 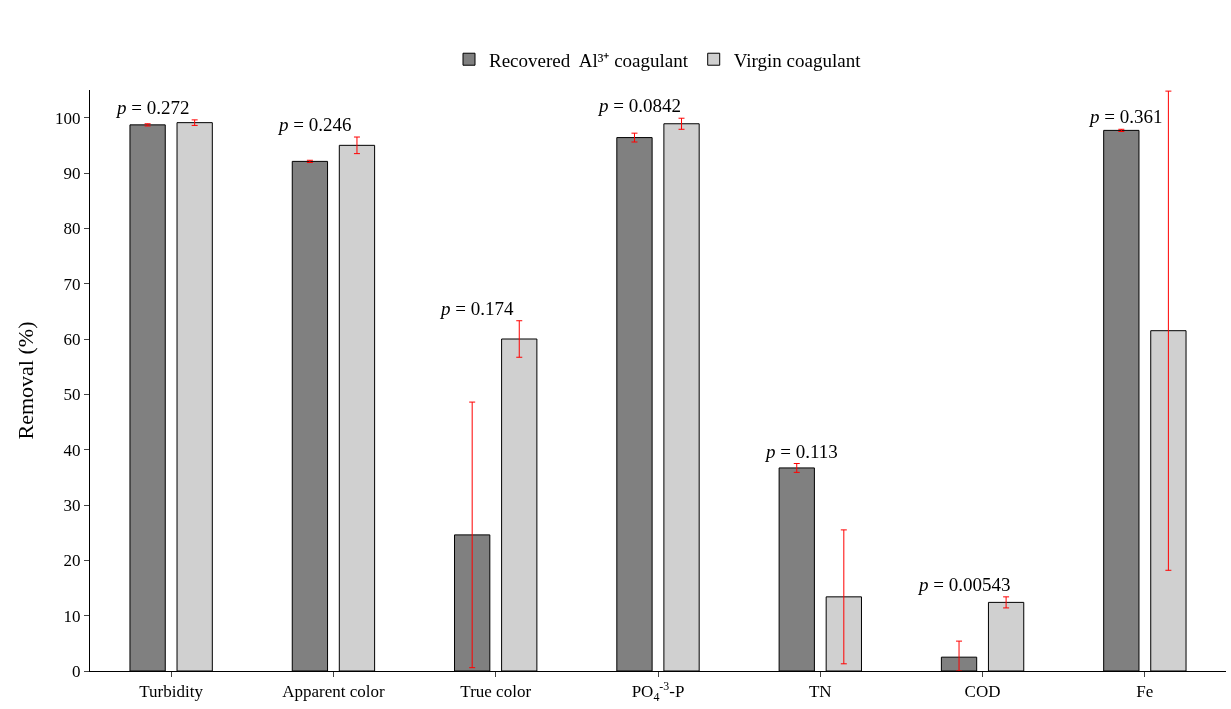 What do you see at coordinates (589, 60) in the screenshot?
I see `legend-label: Recovered Al³⁺ coagulant` at bounding box center [589, 60].